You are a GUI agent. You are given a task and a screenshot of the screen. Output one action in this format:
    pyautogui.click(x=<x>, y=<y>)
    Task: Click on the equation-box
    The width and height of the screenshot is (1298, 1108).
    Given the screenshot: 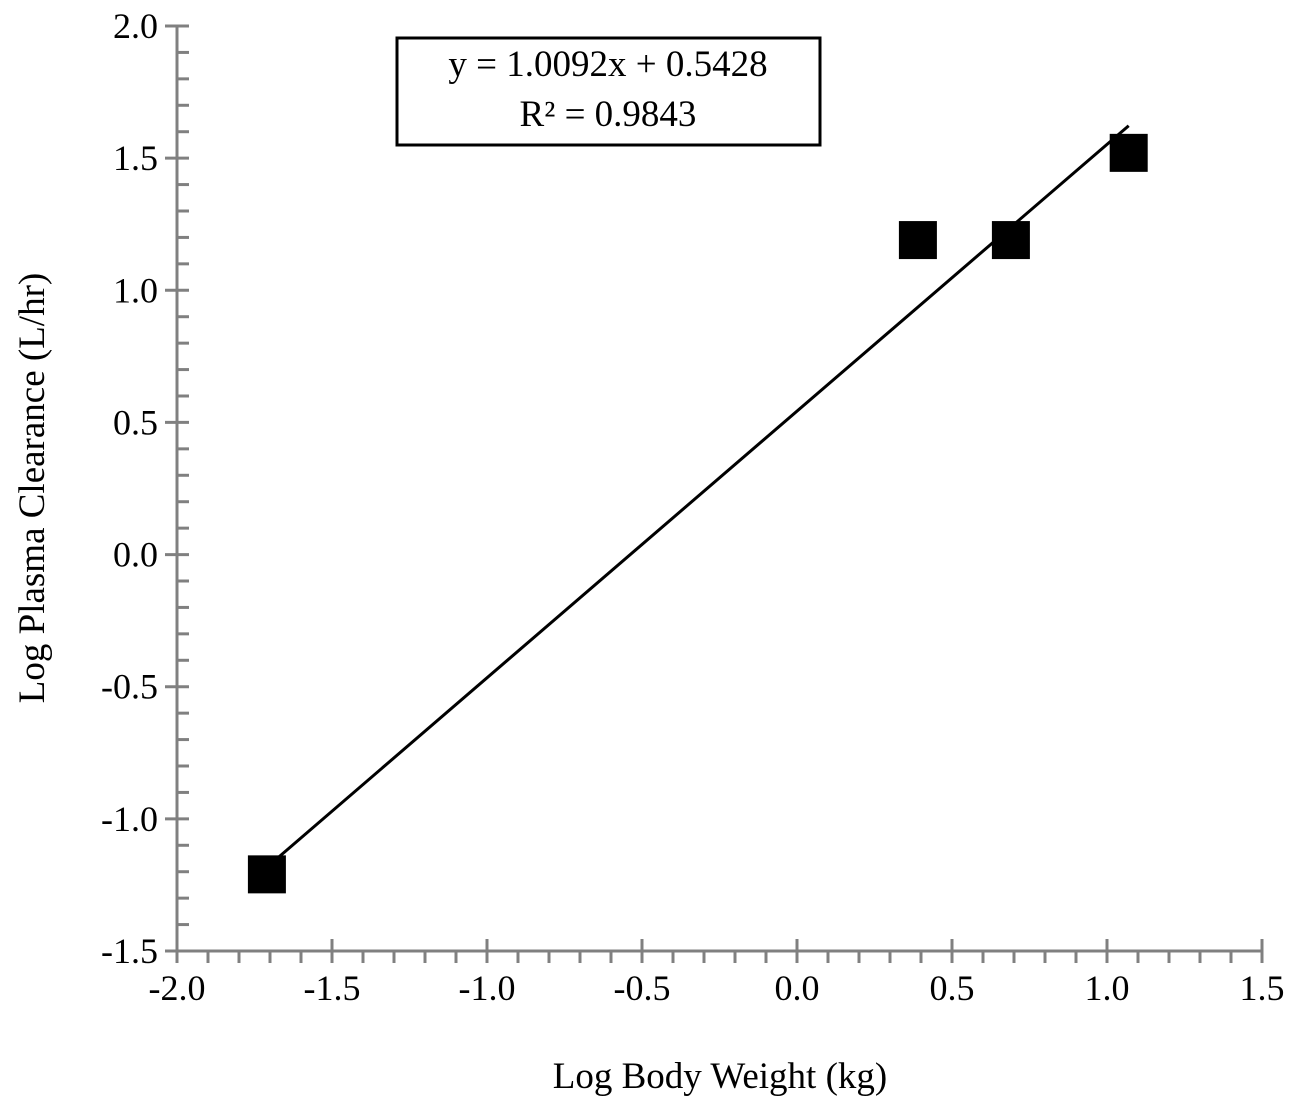 What is the action you would take?
    pyautogui.click(x=608, y=91)
    